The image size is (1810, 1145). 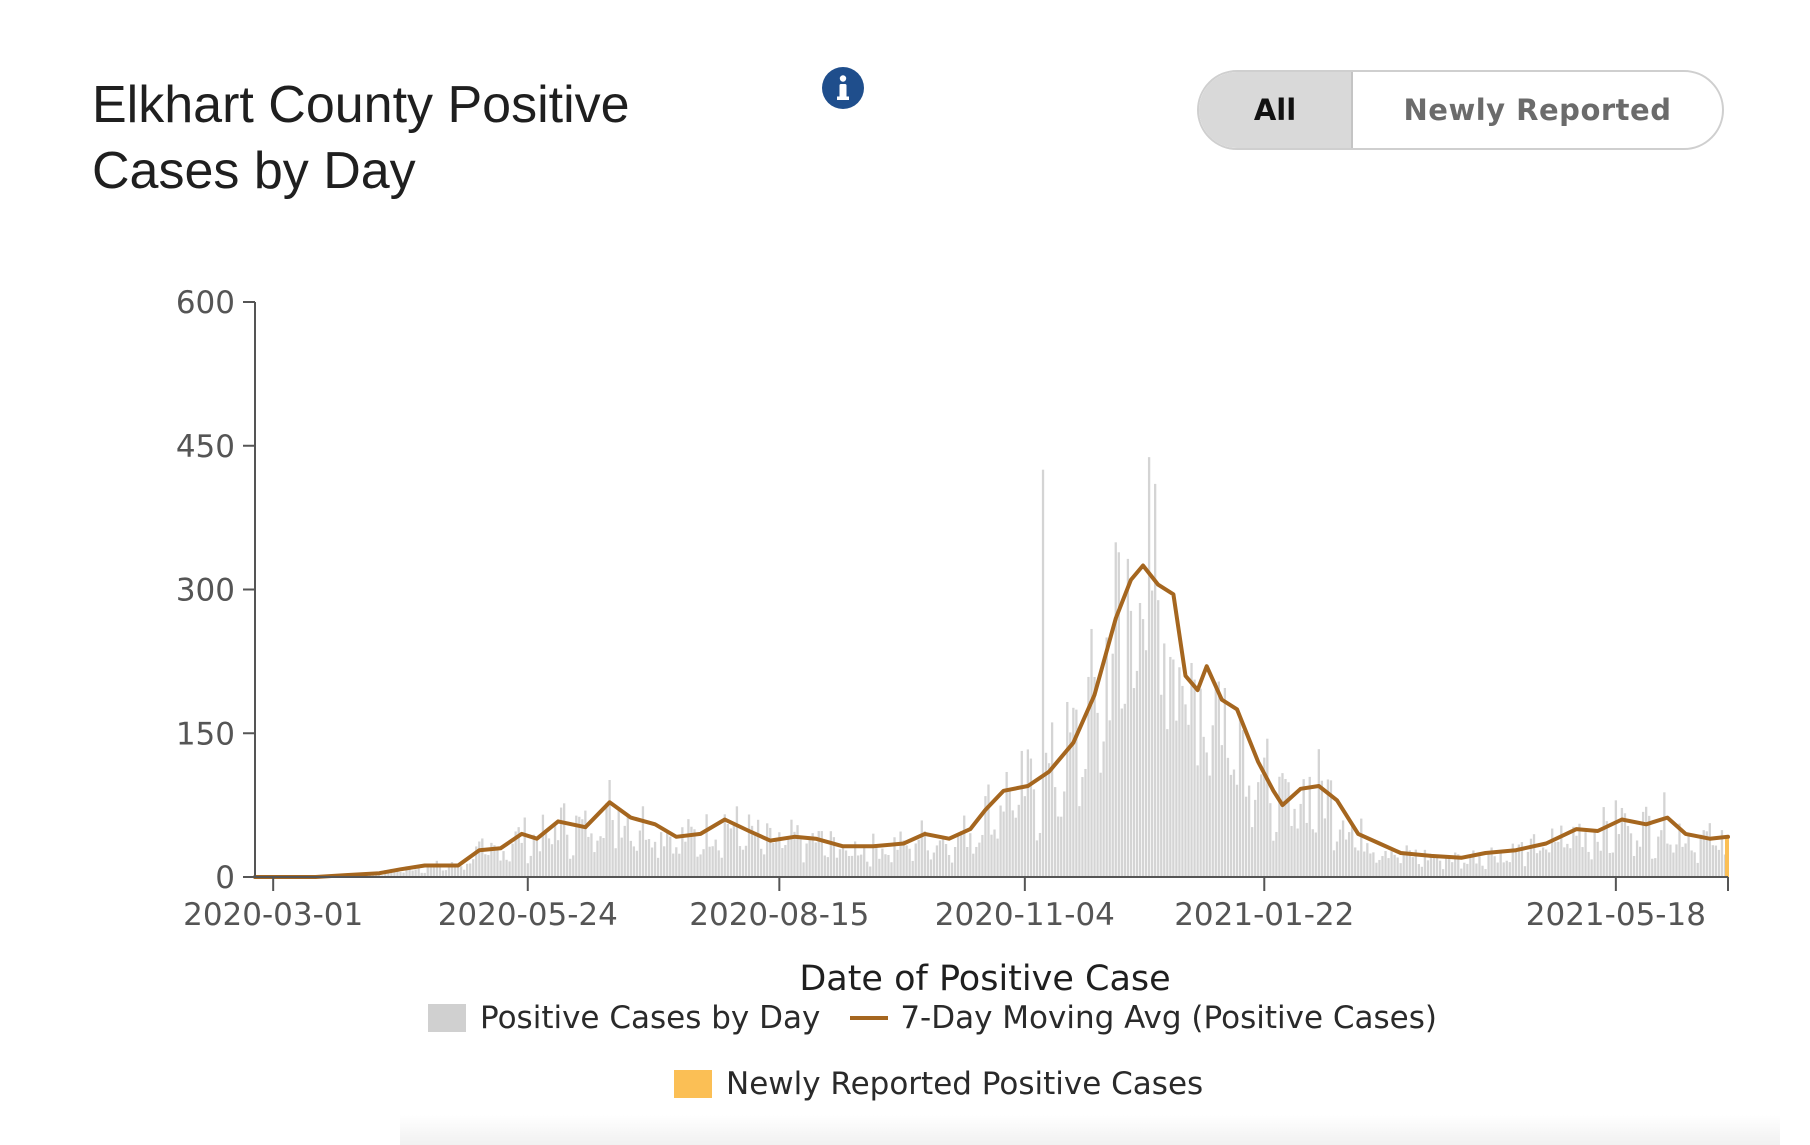 I want to click on toggle-newly-reported-button: Newly Reported, so click(x=1537, y=110).